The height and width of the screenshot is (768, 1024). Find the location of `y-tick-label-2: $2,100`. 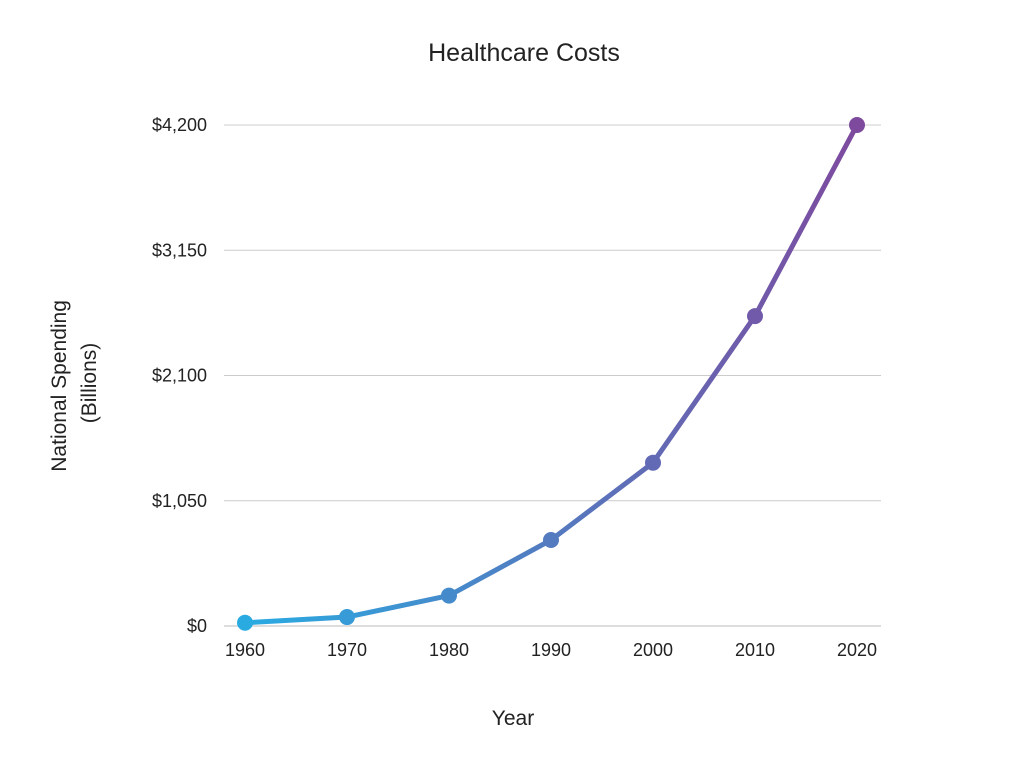

y-tick-label-2: $2,100 is located at coordinates (179, 376).